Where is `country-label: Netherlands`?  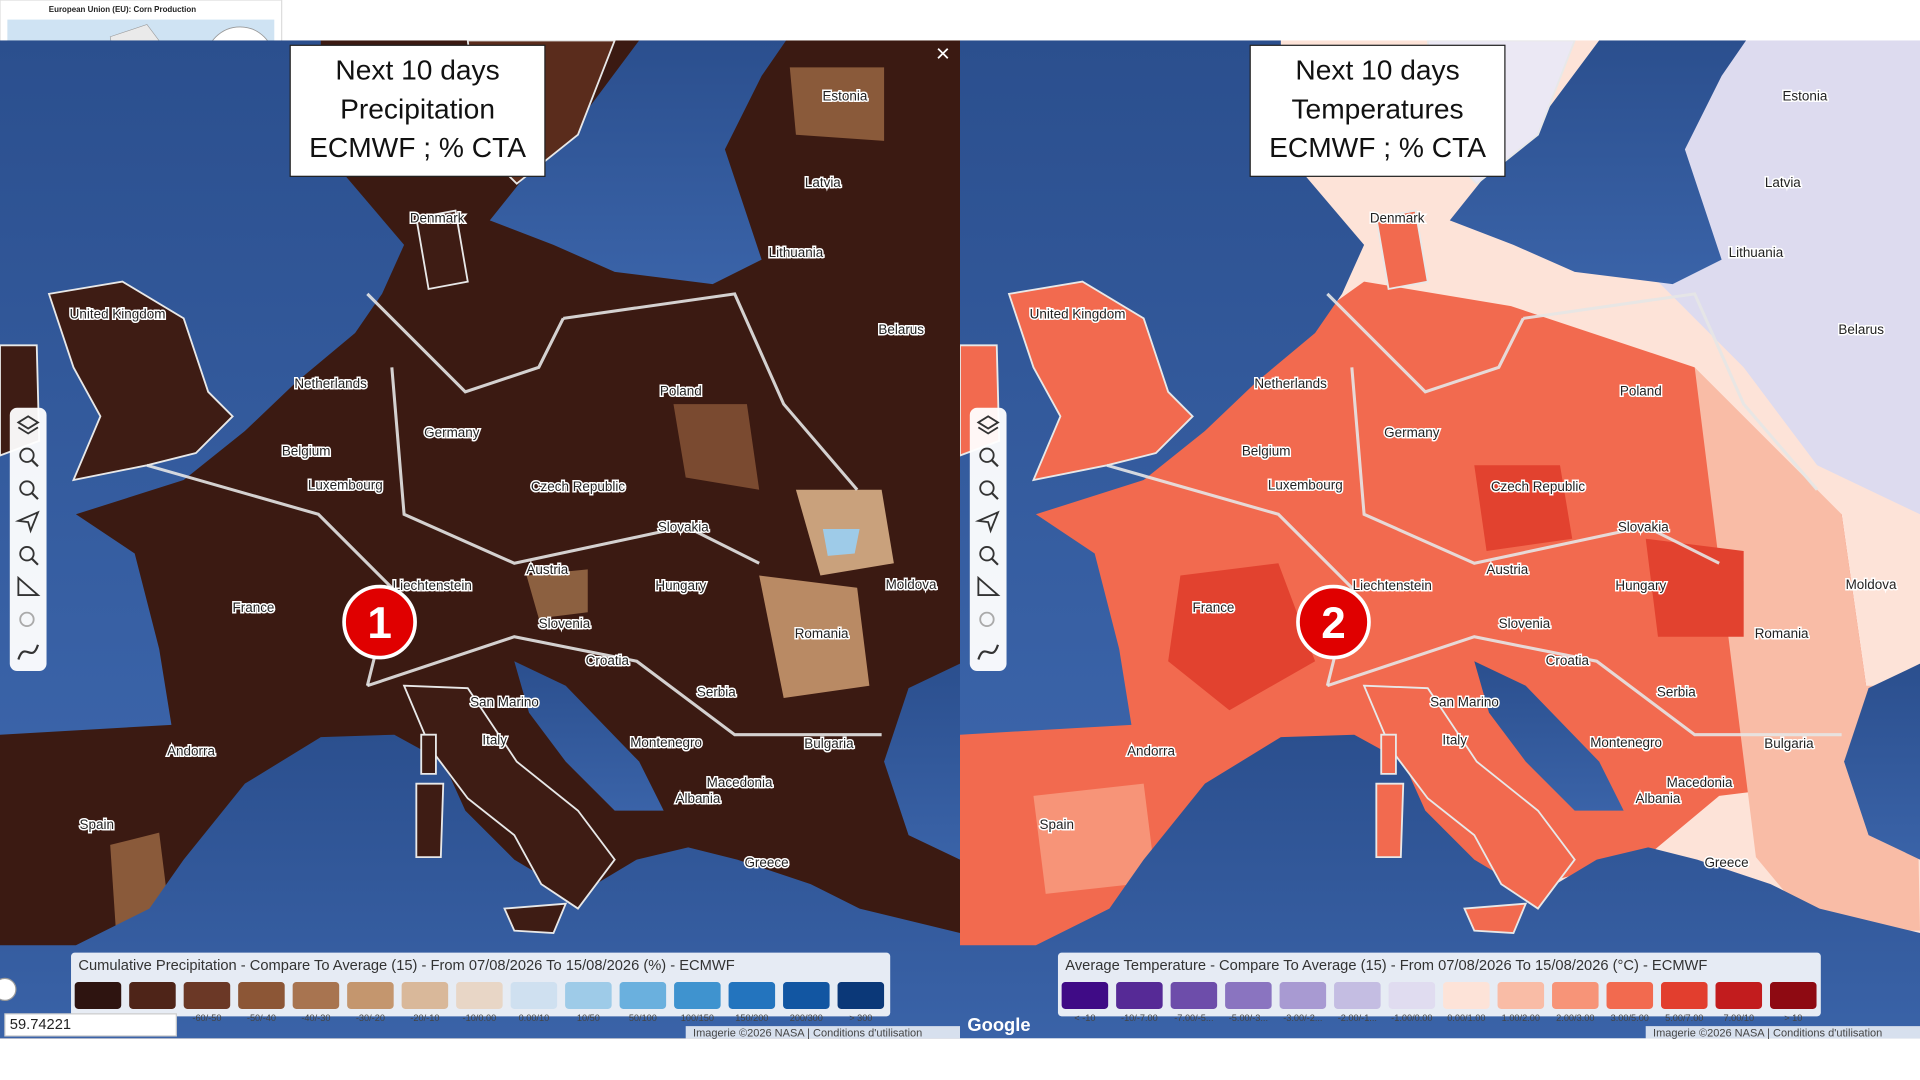
country-label: Netherlands is located at coordinates (1290, 383).